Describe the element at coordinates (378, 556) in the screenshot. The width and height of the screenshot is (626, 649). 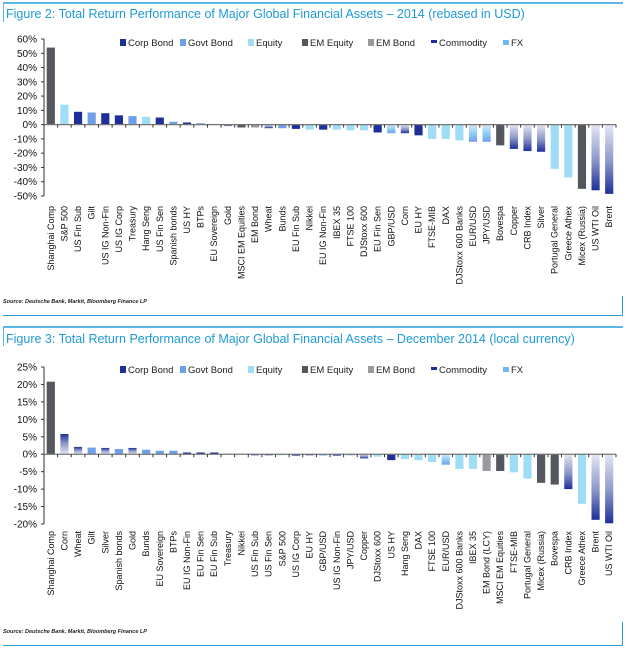
I see `x-tick-label: DJStoxx 600` at that location.